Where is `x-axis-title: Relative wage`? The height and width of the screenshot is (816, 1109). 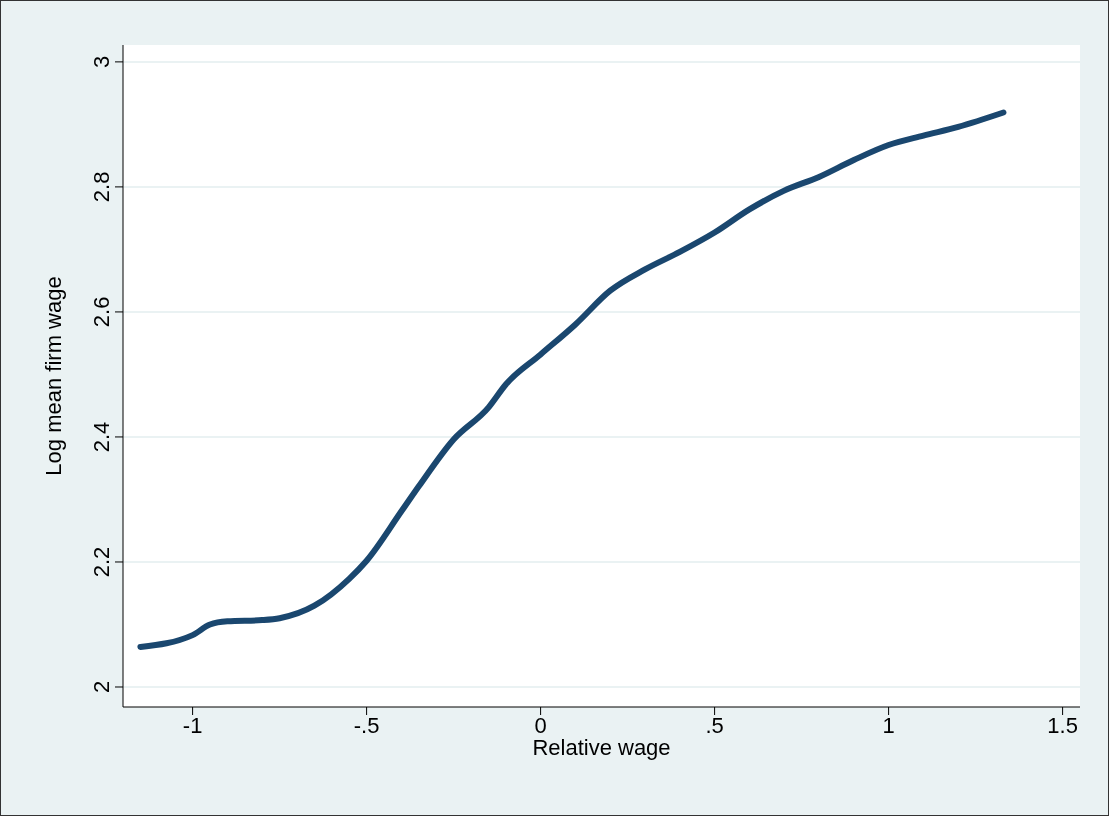
x-axis-title: Relative wage is located at coordinates (601, 747).